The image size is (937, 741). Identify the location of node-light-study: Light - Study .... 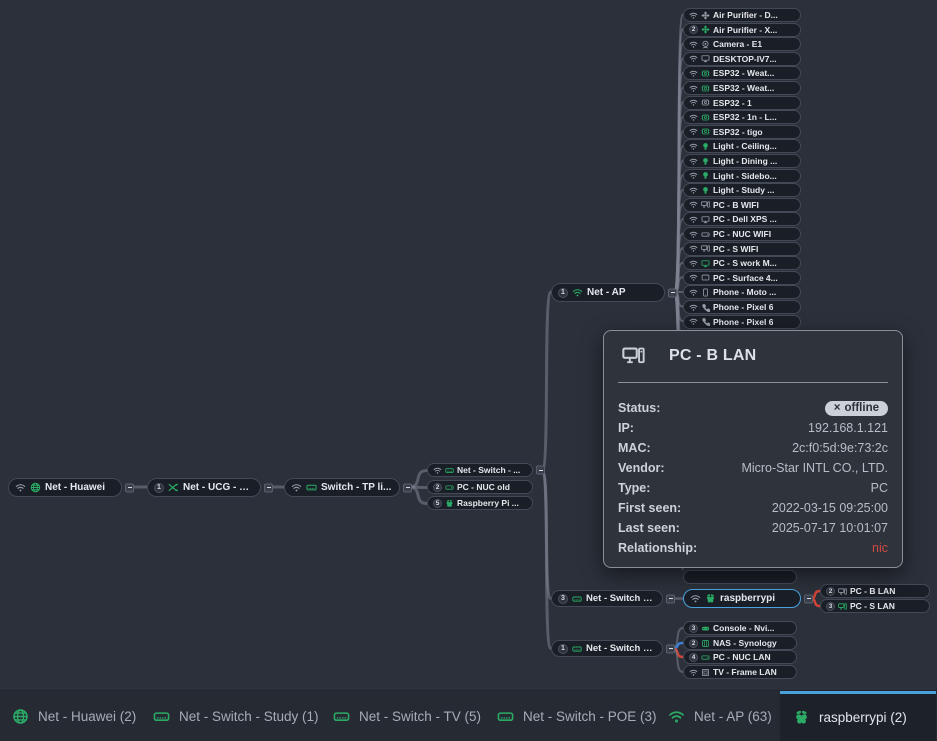
(742, 190).